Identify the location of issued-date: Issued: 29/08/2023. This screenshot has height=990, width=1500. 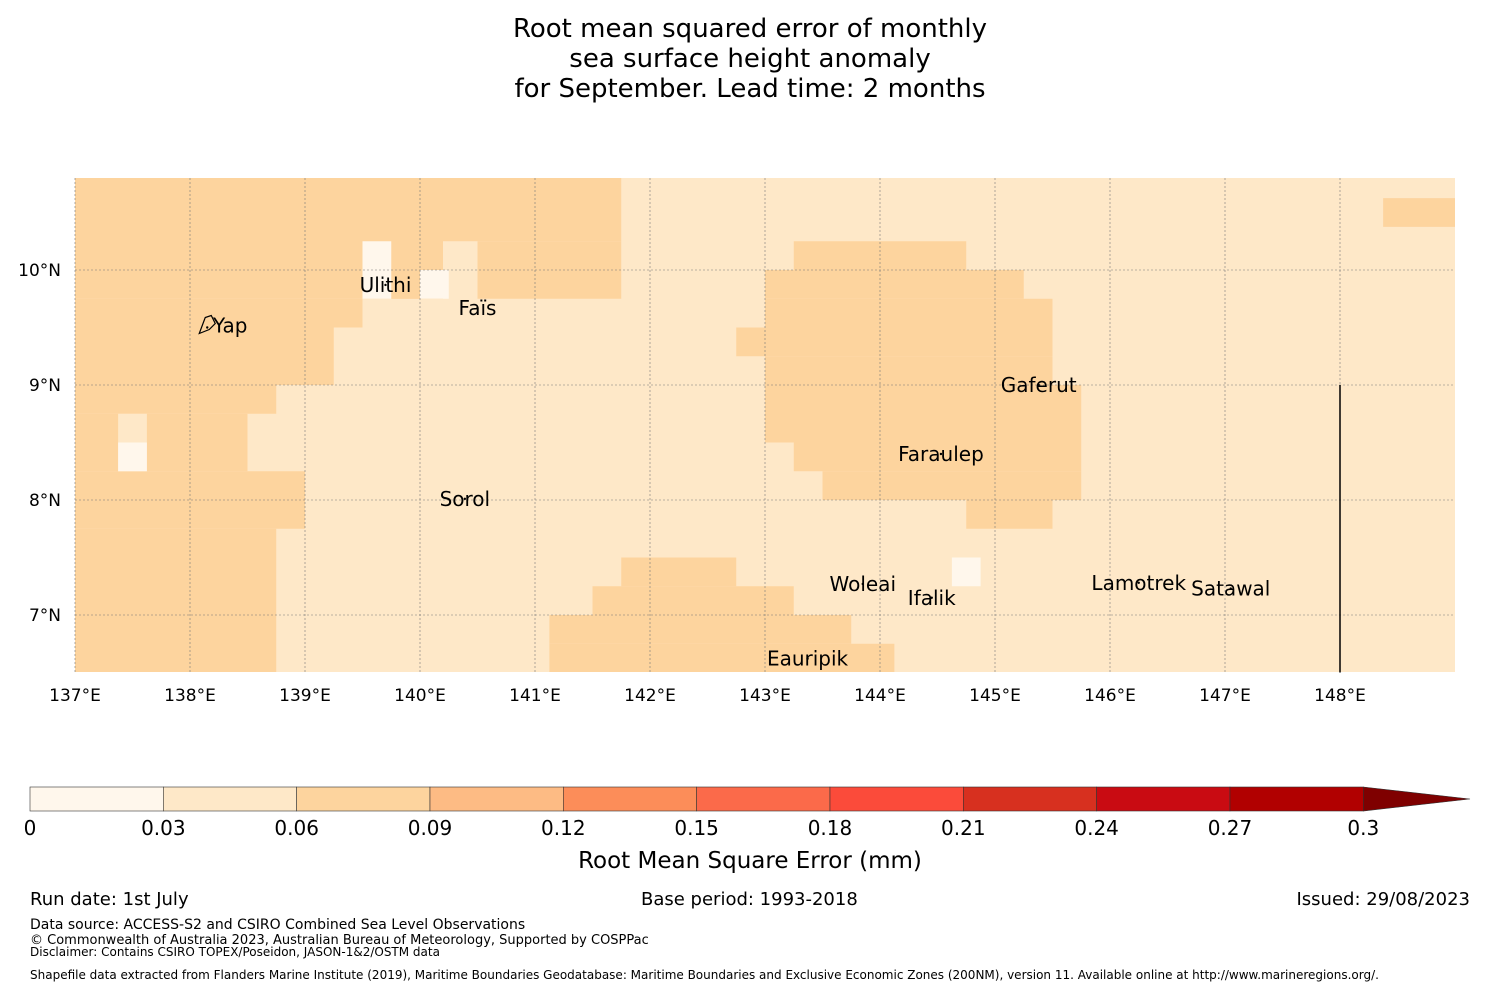
(1383, 899).